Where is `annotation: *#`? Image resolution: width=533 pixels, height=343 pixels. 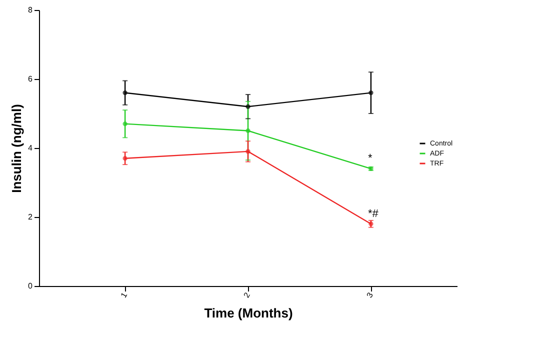
annotation: *# is located at coordinates (374, 214).